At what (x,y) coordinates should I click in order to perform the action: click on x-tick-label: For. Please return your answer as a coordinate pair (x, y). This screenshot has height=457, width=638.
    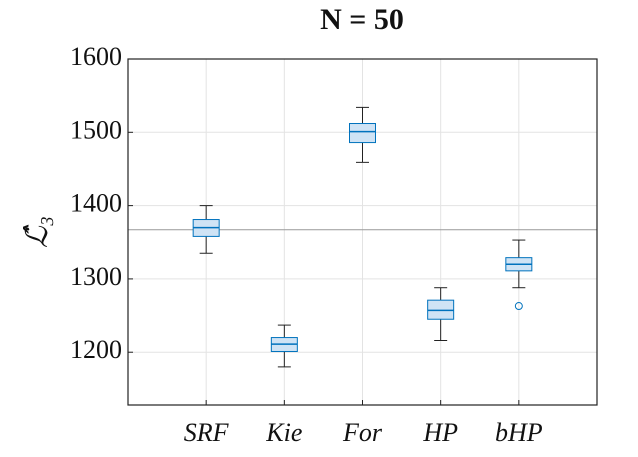
    Looking at the image, I should click on (362, 432).